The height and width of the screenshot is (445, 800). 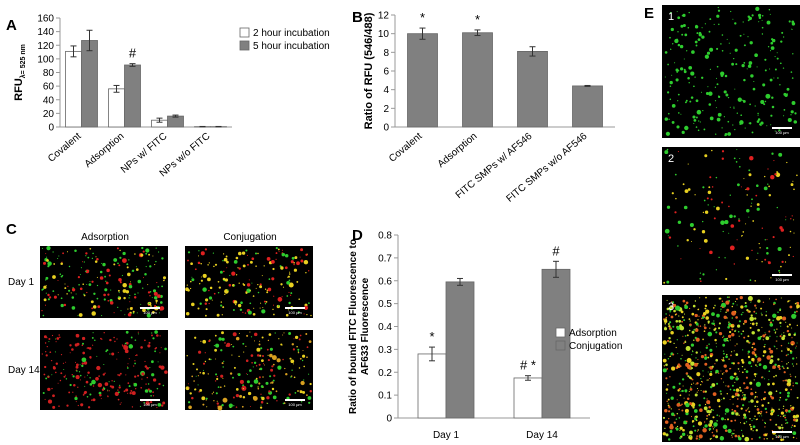 What do you see at coordinates (20, 72) in the screenshot?
I see `y-axis-label: RFUλ= 525 nm` at bounding box center [20, 72].